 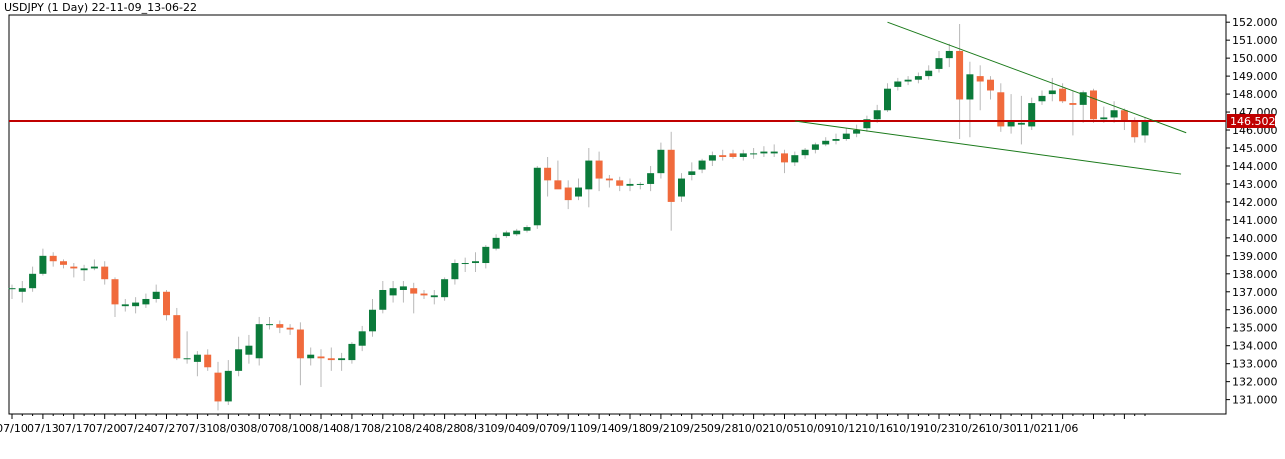 I want to click on x-tick-label-2: 07/17, so click(x=74, y=428).